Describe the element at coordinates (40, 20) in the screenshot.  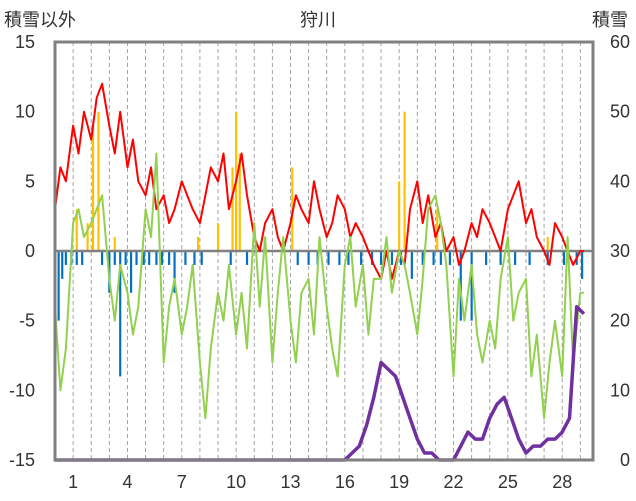
I see `left-axis-title: 積雪以外` at that location.